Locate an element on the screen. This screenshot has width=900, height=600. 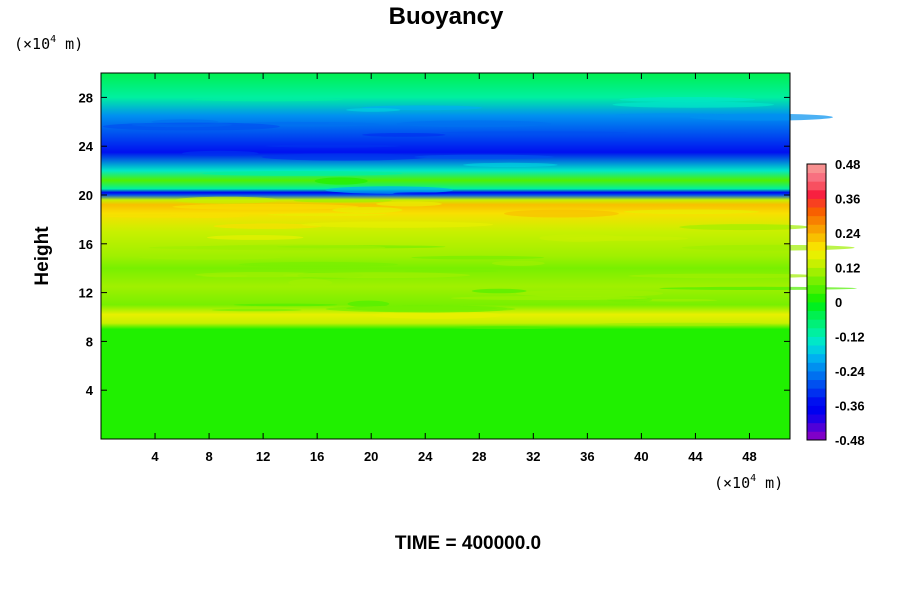
y-tick-label: 8 is located at coordinates (89, 341).